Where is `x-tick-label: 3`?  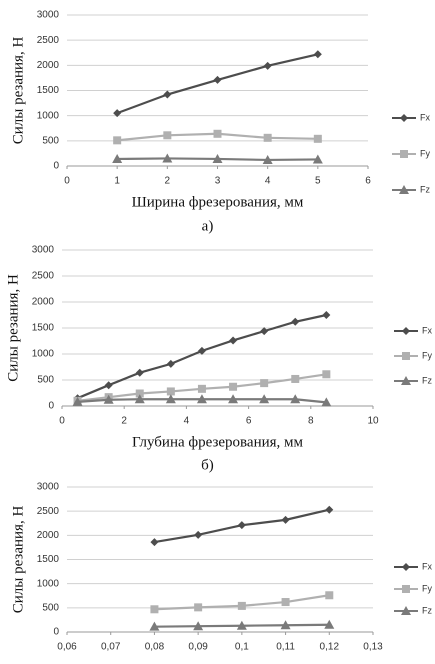 x-tick-label: 3 is located at coordinates (218, 181).